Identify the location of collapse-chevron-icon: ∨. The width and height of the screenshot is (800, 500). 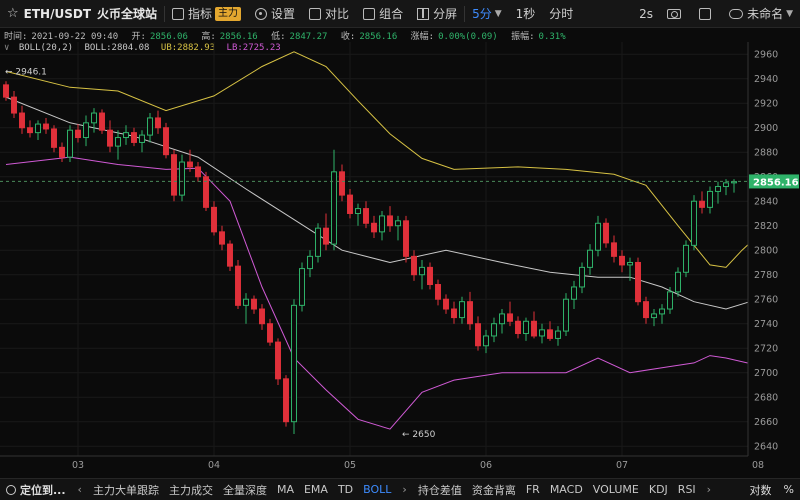
(7, 48).